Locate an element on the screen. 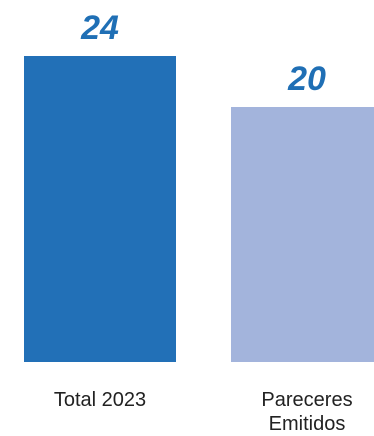 This screenshot has width=374, height=436. value-labels-group: 24 20 is located at coordinates (203, 53).